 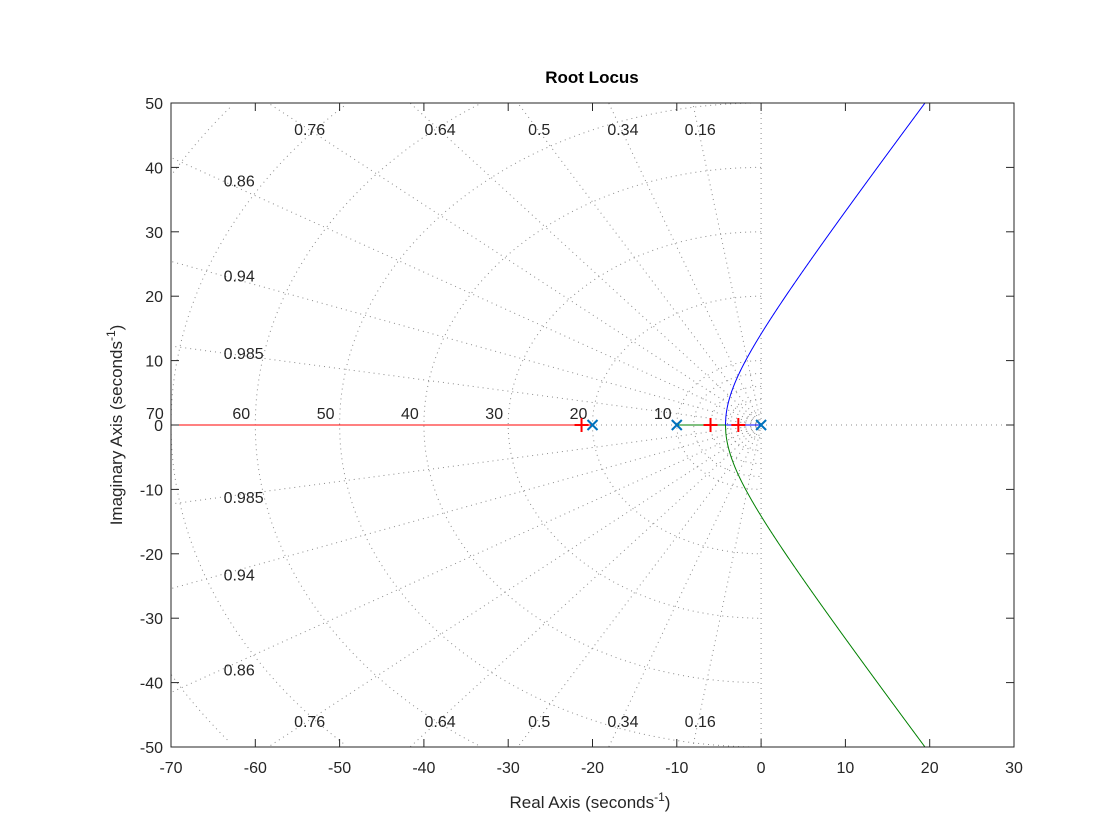 I want to click on x-tick-label: -70, so click(x=170, y=768).